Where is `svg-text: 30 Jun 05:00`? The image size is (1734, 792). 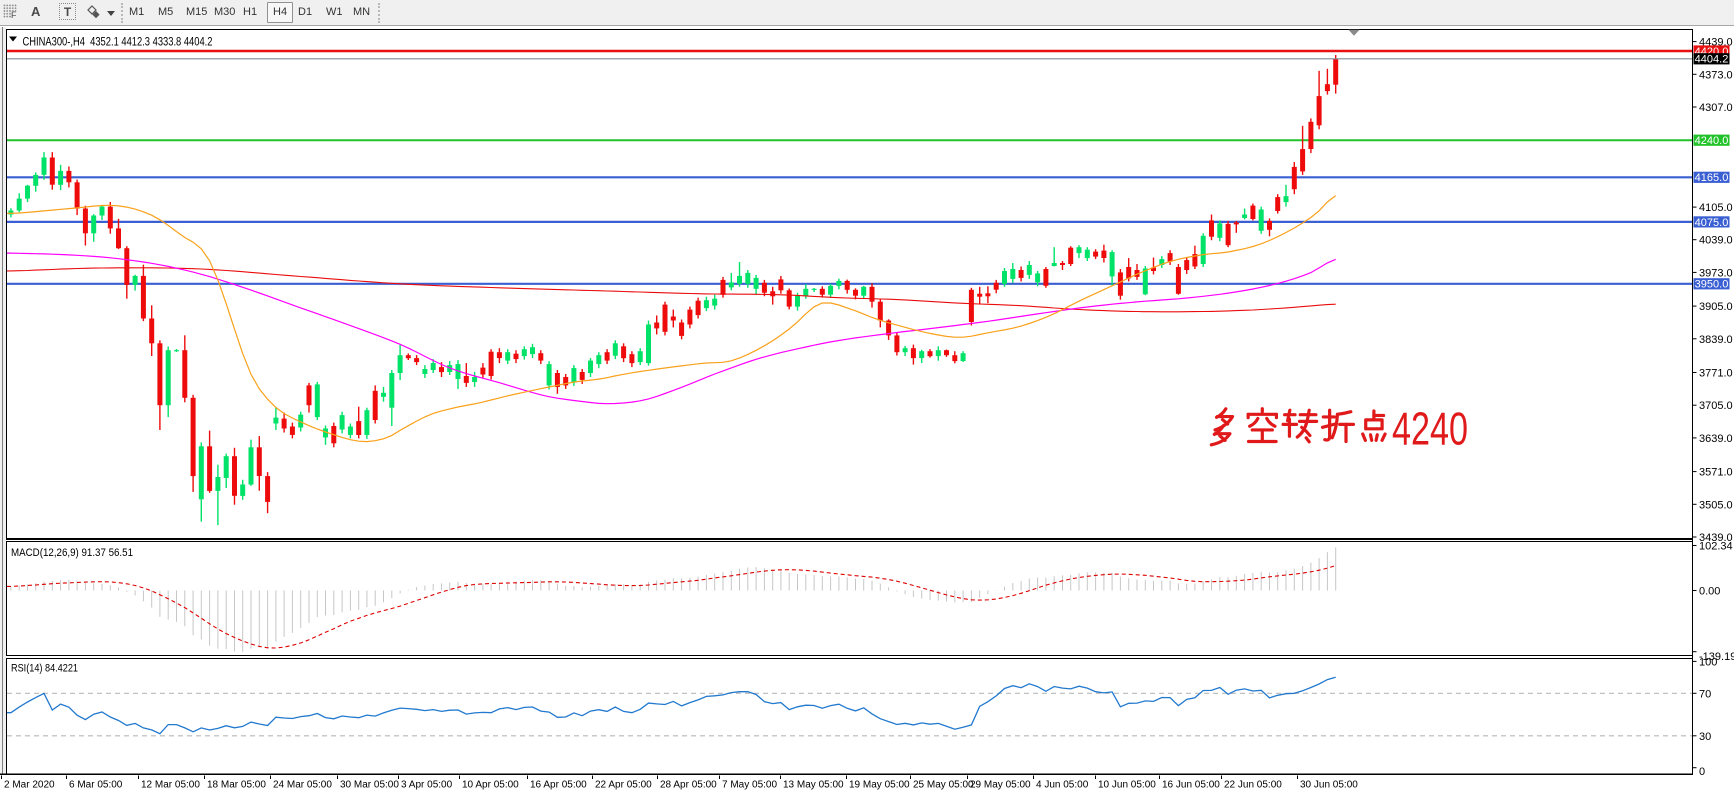 svg-text: 30 Jun 05:00 is located at coordinates (1329, 785).